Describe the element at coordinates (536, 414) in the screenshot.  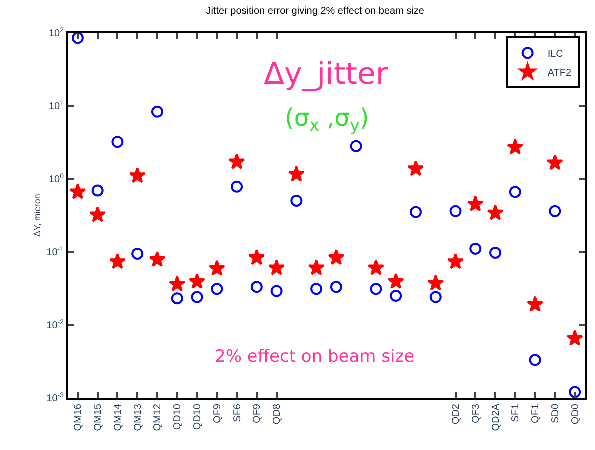
I see `x-tick-label: QF1` at that location.